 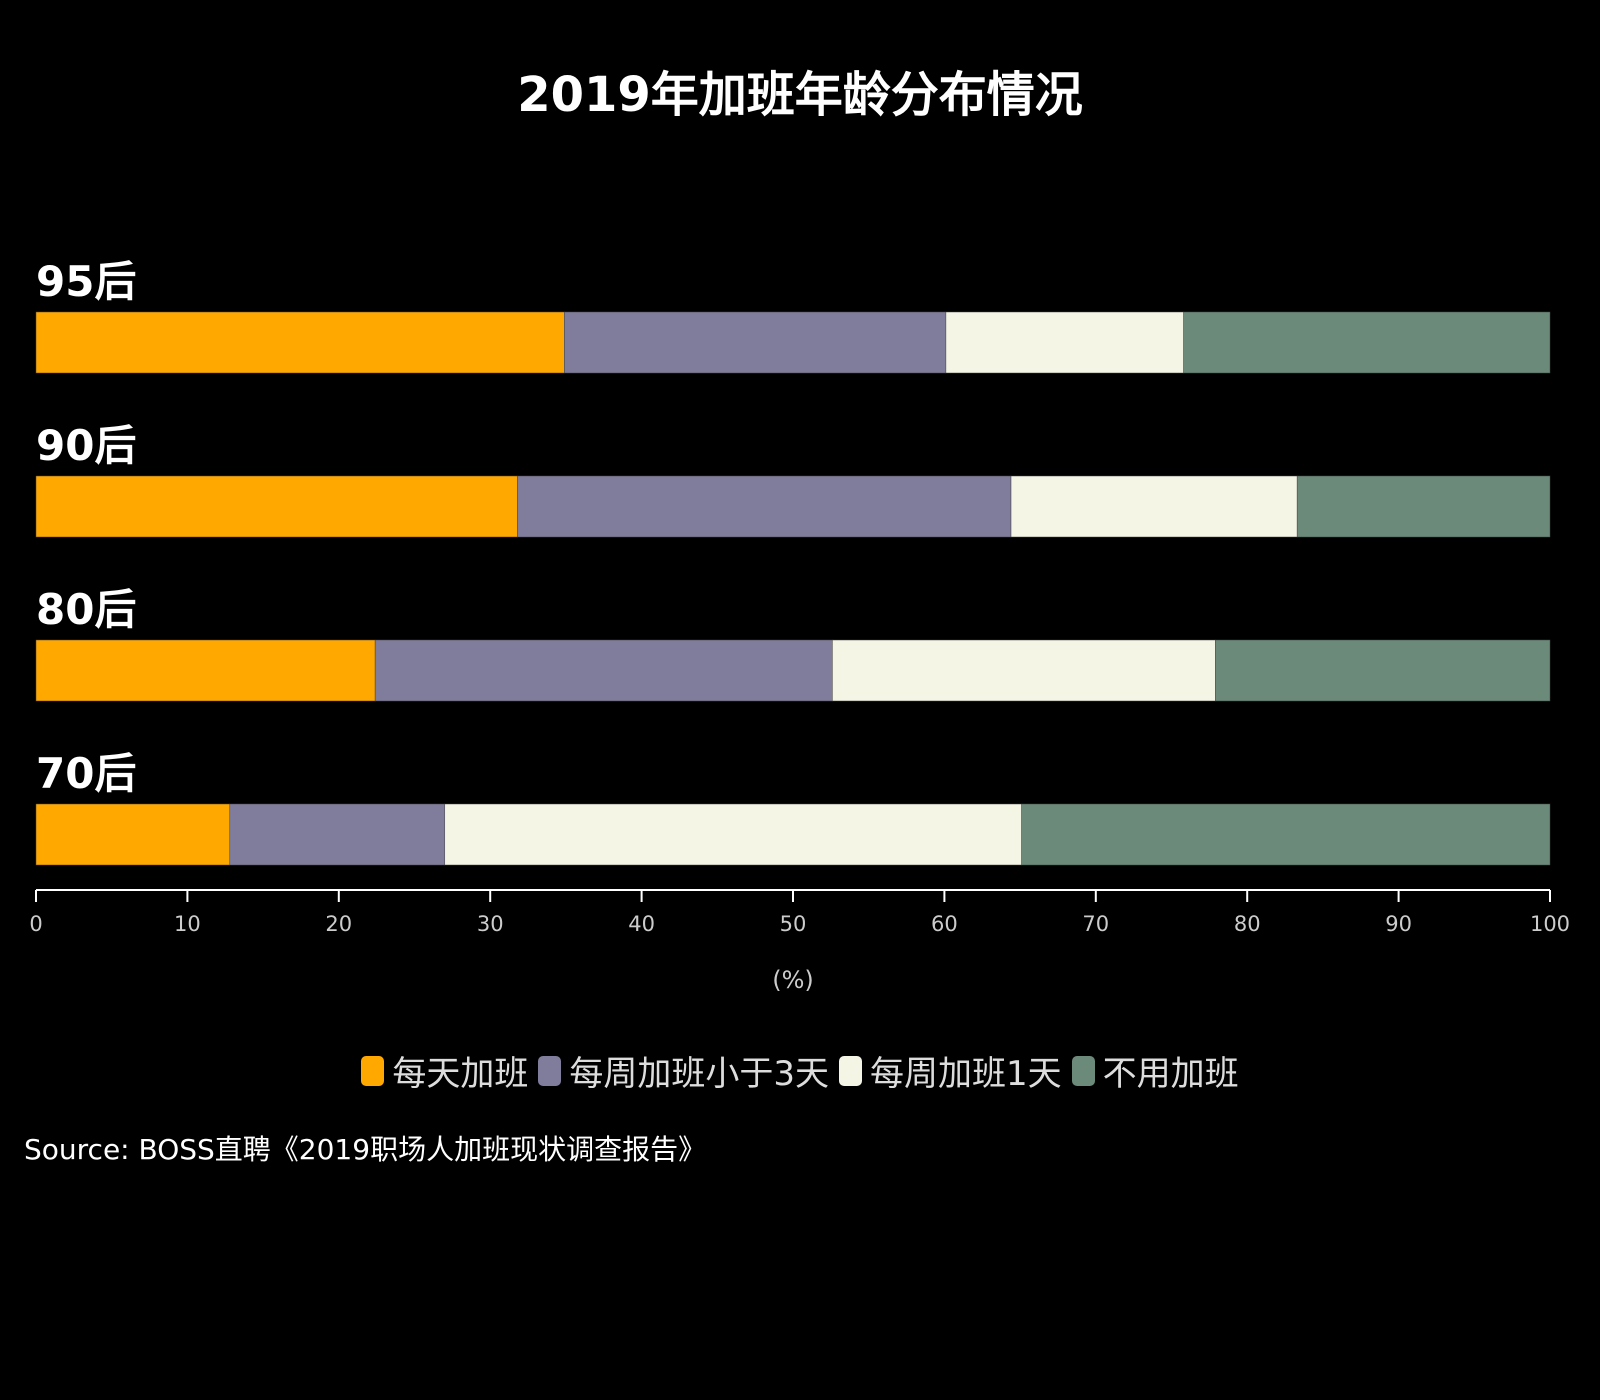 I want to click on legend: 每天加班 每周加班小于3天 每周加班1天 不用加班, so click(x=800, y=1070).